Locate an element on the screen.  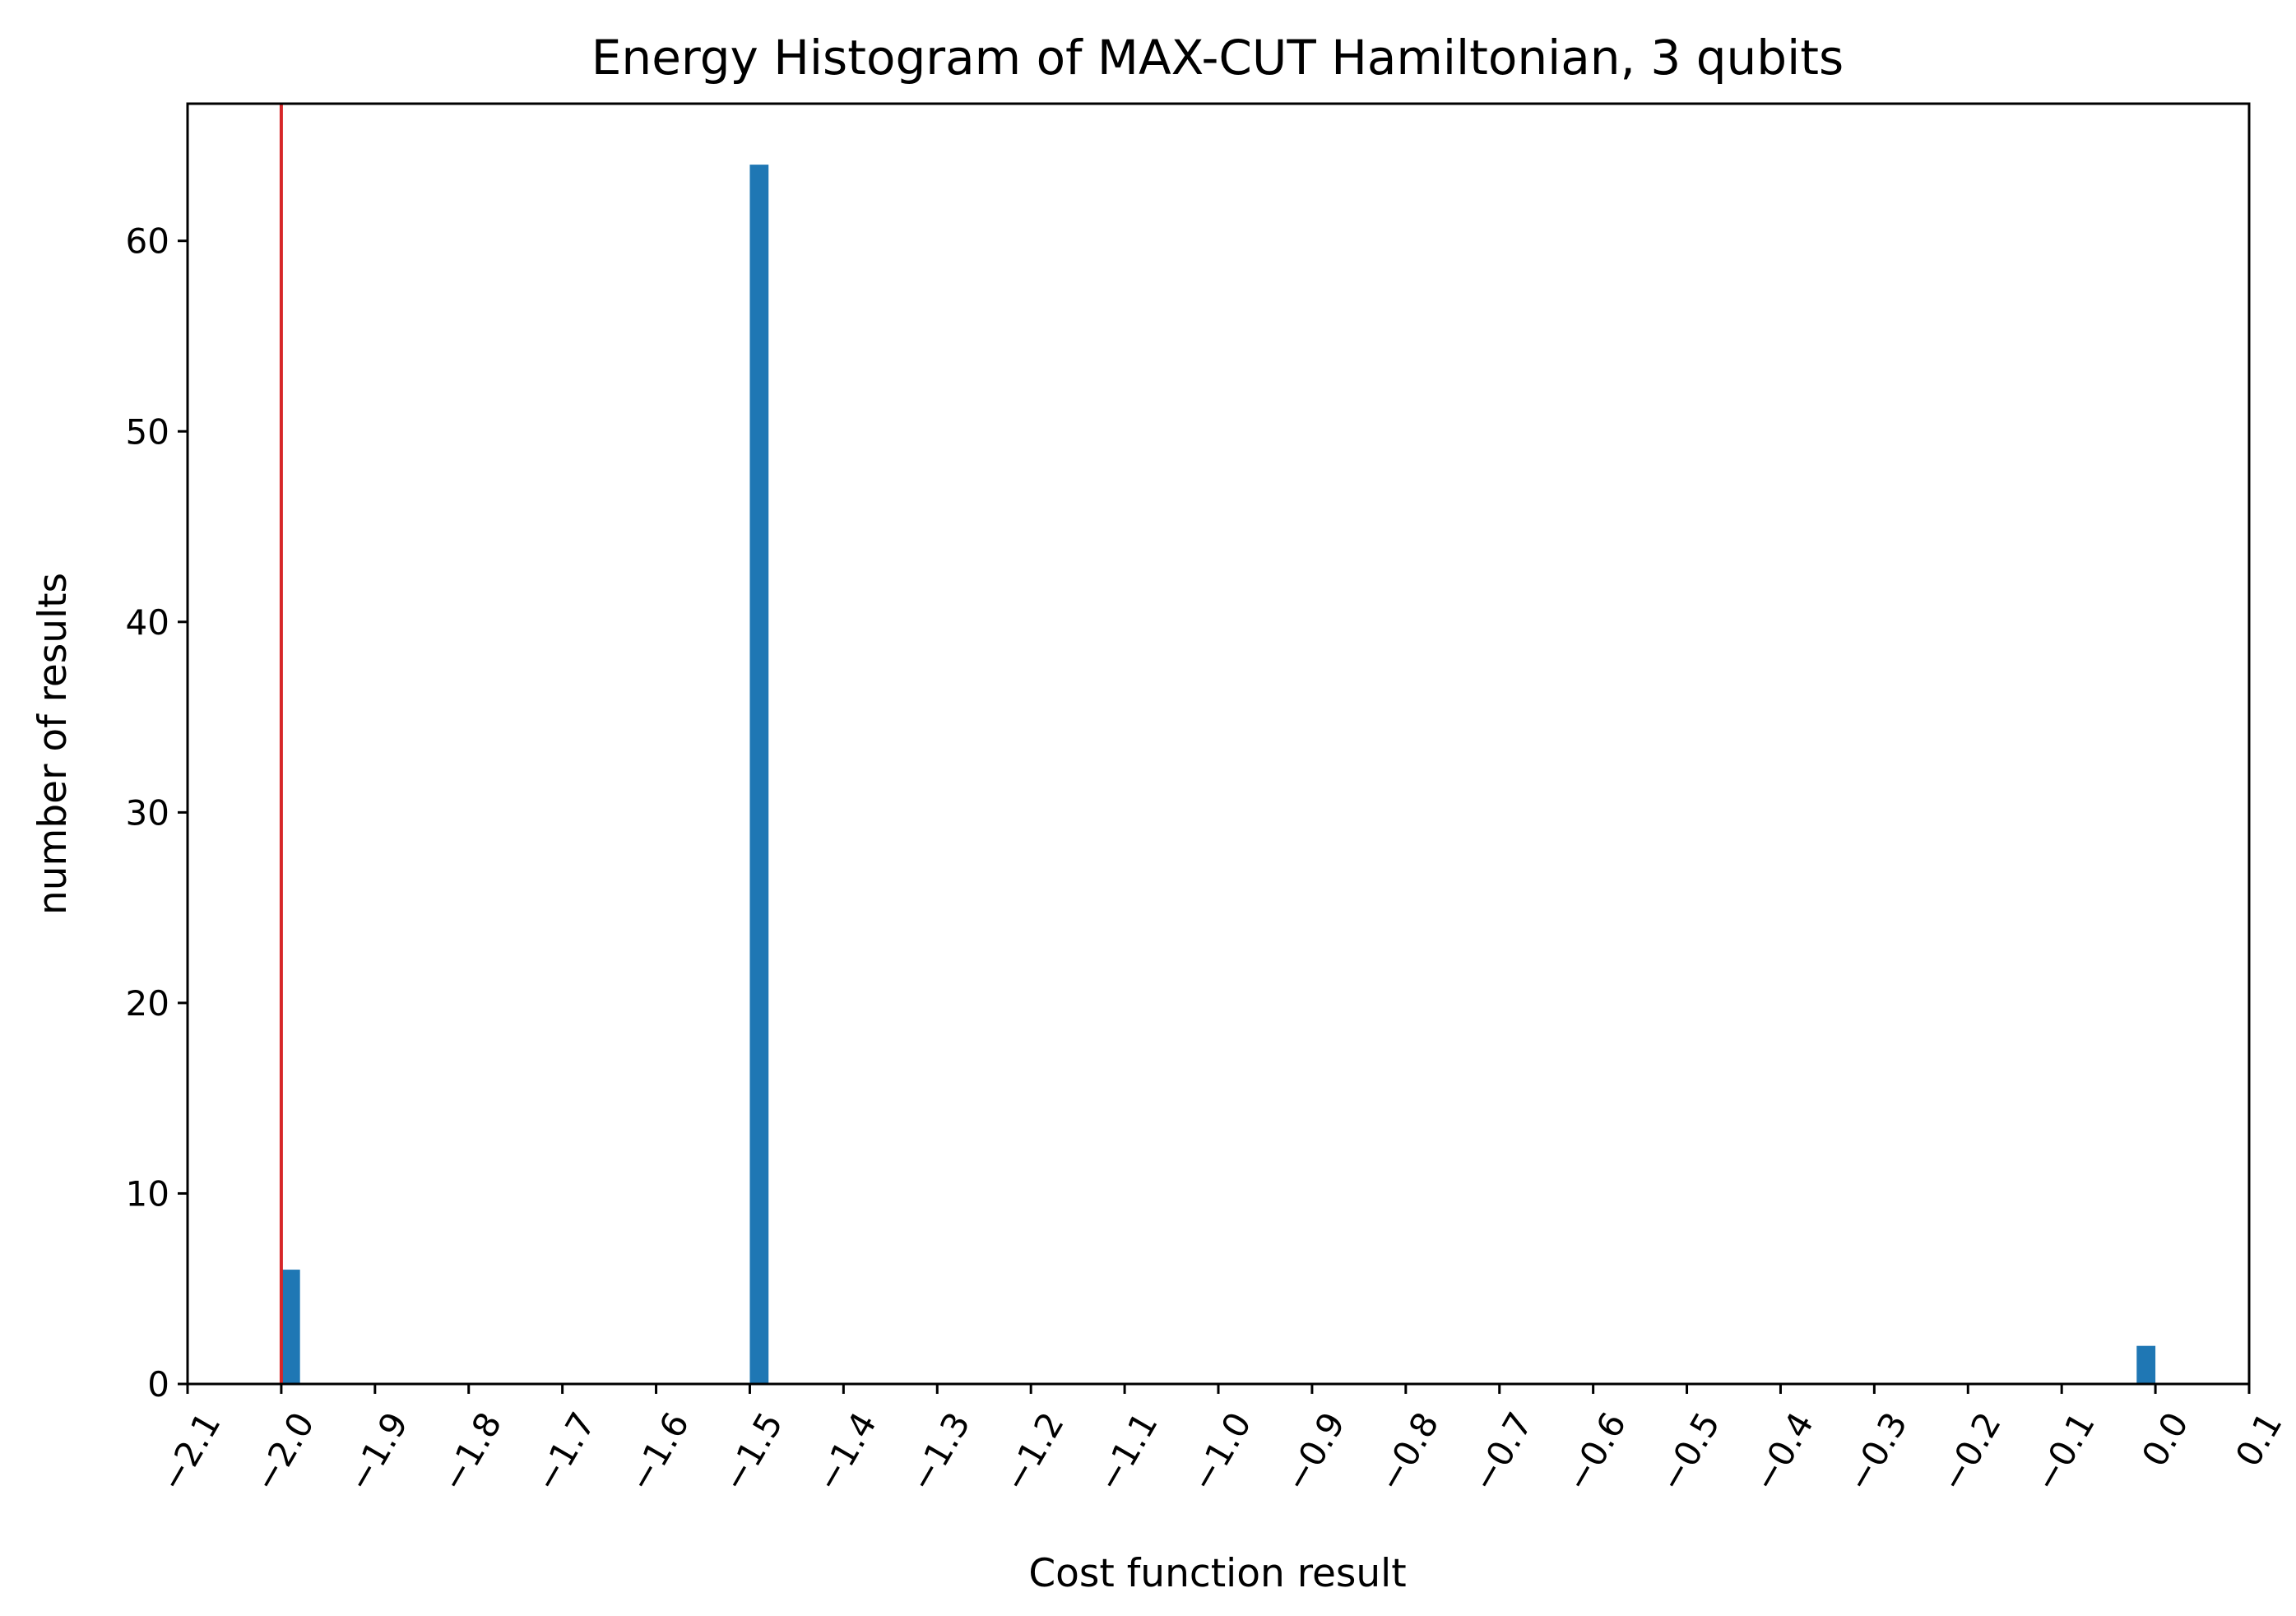
y-axis-label: number of results is located at coordinates (53, 744).